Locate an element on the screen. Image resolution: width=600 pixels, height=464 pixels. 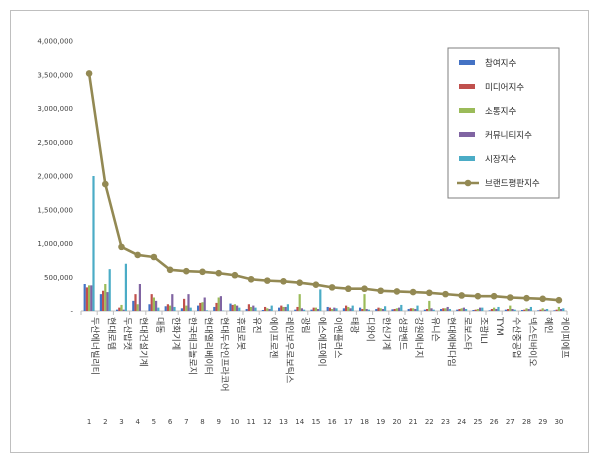
category-label-6: 한화기계 is located at coordinates (176, 333).